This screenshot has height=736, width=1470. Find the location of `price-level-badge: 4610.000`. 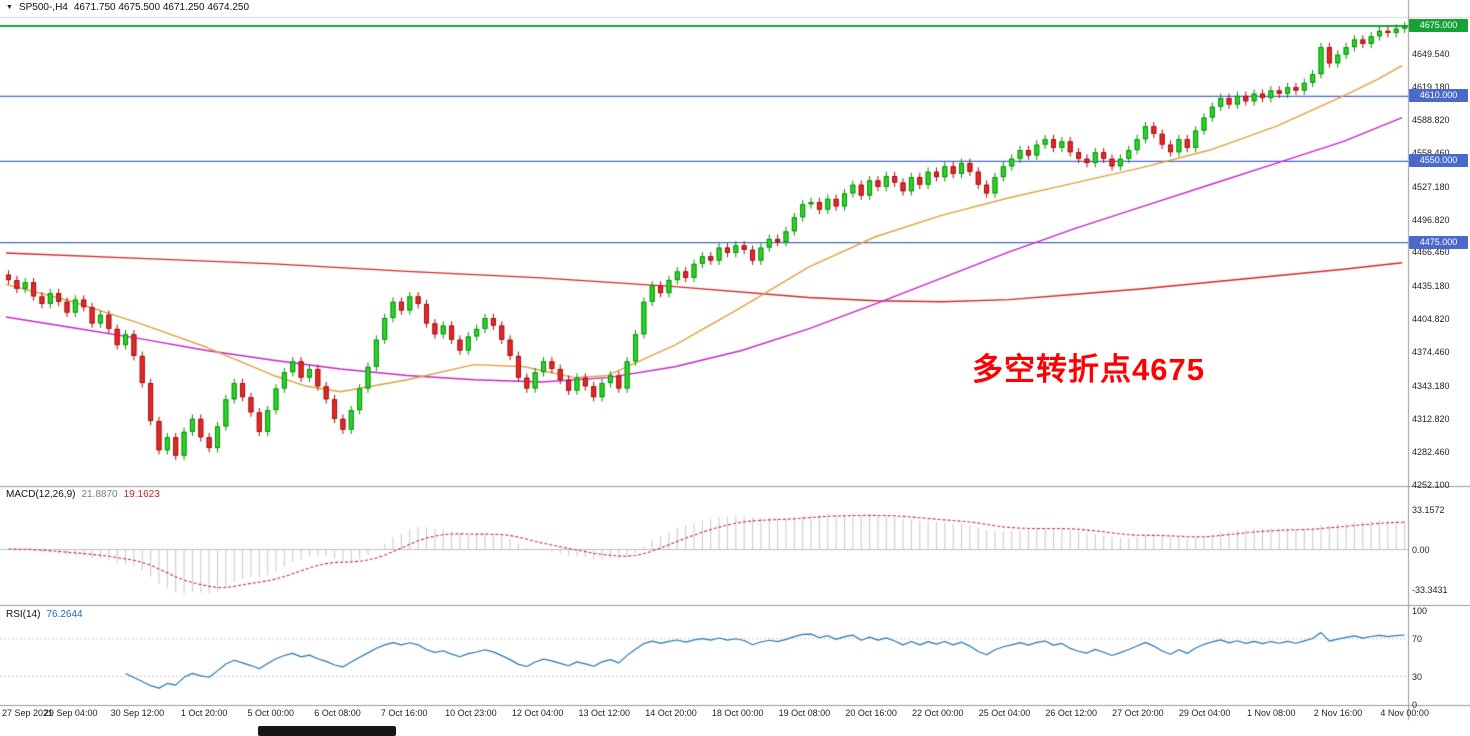

price-level-badge: 4610.000 is located at coordinates (1438, 96).